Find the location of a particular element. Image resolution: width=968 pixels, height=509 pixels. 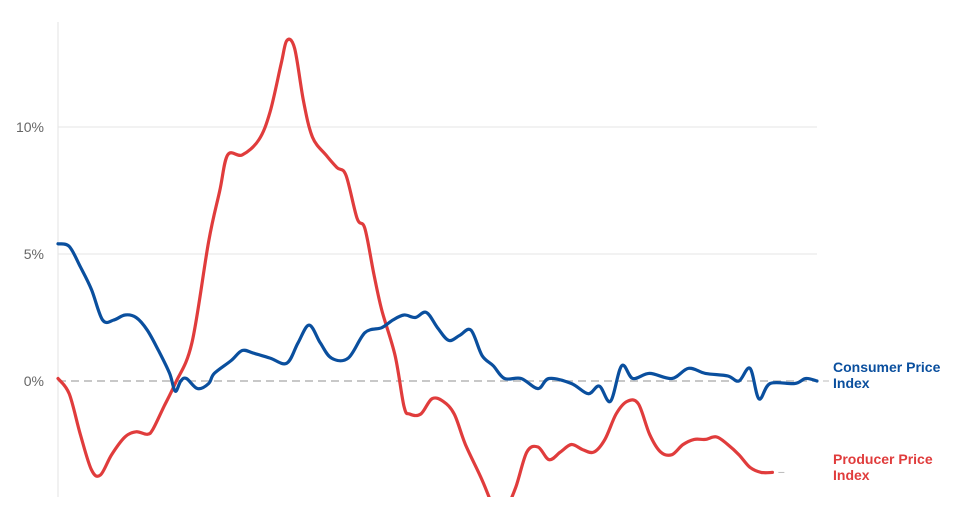

y-axis: 0% 5% 10% is located at coordinates (37, 259).